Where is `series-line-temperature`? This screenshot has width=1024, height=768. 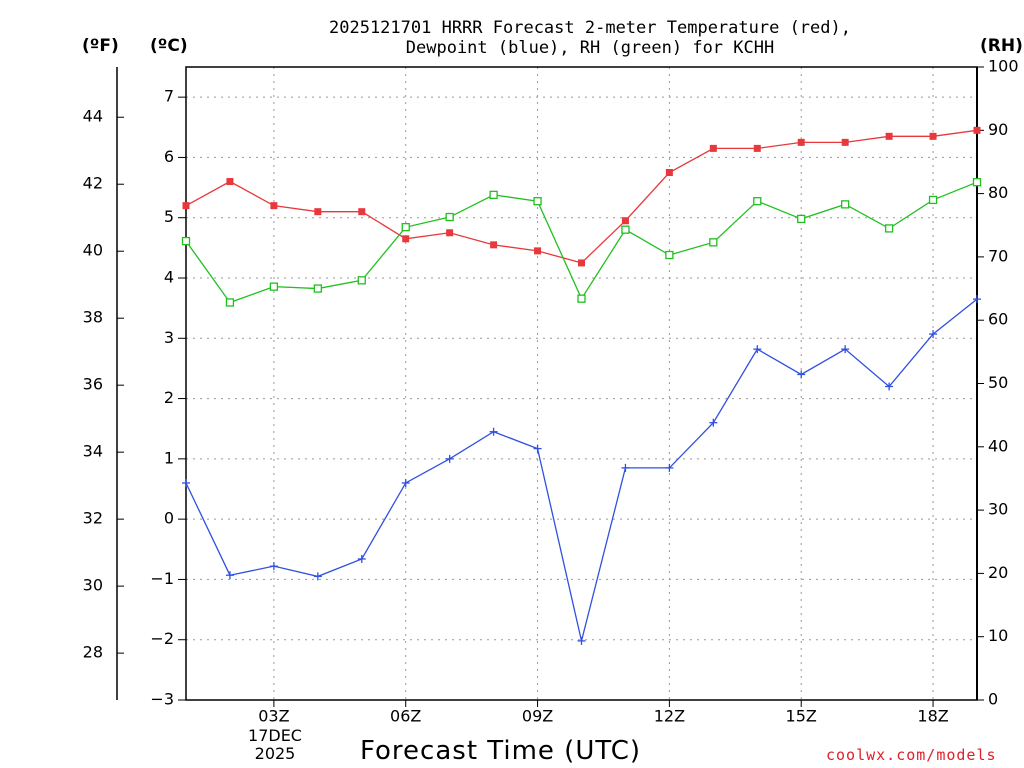
series-line-temperature is located at coordinates (581, 196).